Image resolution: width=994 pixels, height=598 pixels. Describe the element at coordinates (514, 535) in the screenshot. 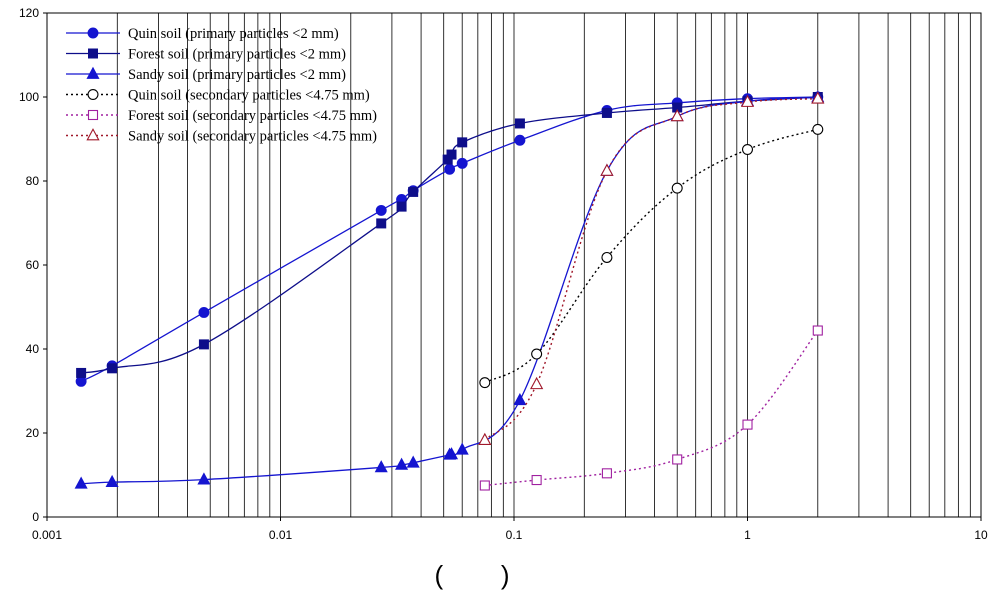

I see `x-tick-label: 0.1` at that location.